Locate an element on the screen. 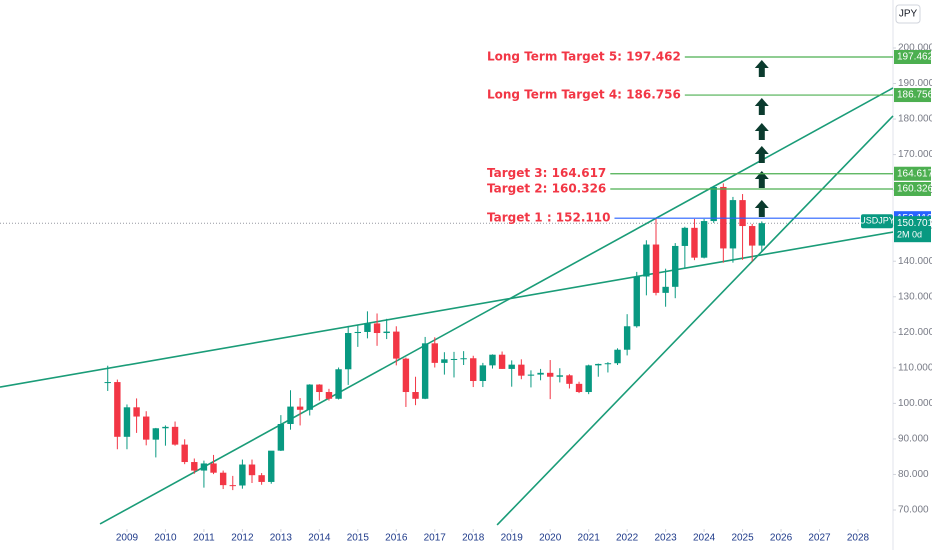 The image size is (932, 550). x-tick-label: 2017 is located at coordinates (435, 538).